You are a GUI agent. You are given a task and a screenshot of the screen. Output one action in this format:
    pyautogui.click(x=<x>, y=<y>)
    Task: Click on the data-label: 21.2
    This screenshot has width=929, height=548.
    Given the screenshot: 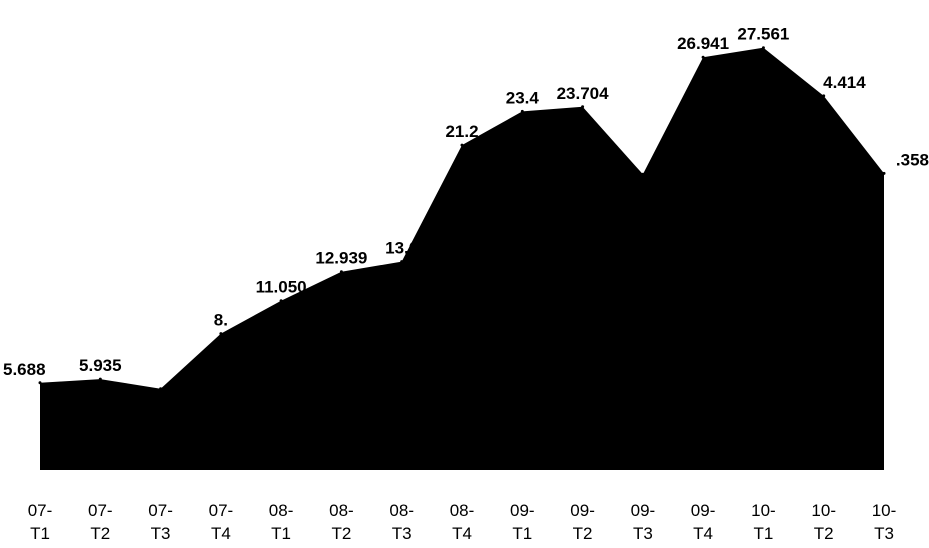 What is the action you would take?
    pyautogui.click(x=461, y=131)
    